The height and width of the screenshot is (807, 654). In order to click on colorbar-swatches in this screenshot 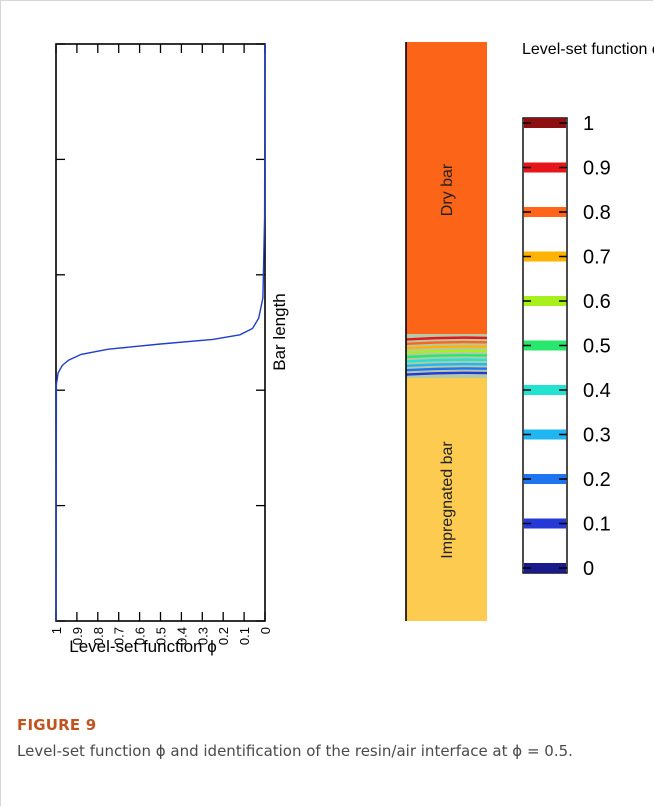, I will do `click(545, 345)`.